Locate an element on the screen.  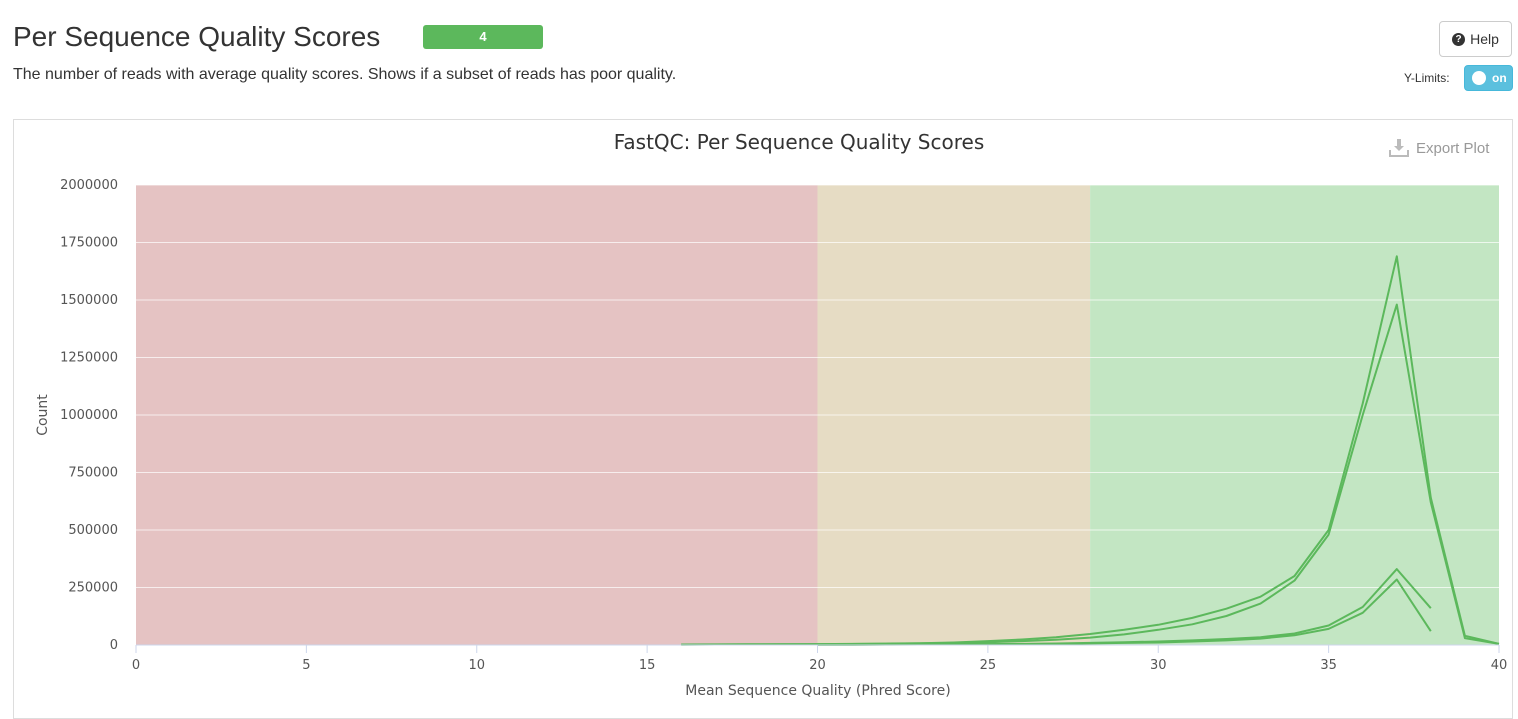
help-button: ? Help is located at coordinates (1475, 39).